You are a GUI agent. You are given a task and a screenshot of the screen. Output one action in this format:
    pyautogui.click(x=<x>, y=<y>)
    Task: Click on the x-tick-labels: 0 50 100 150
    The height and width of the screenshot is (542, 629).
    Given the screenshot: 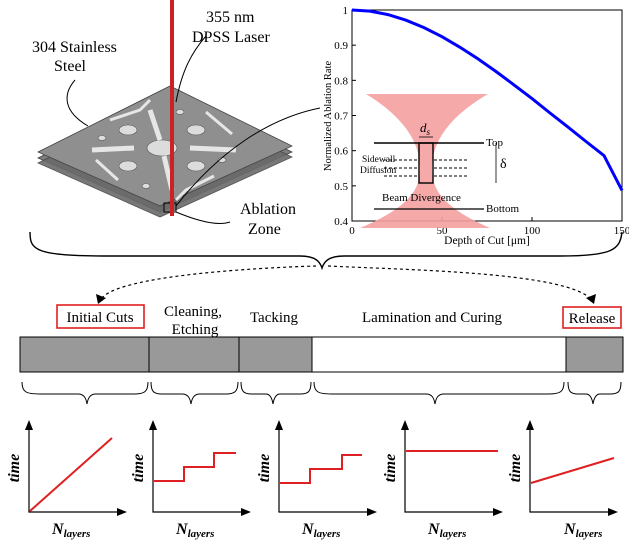 What is the action you would take?
    pyautogui.click(x=489, y=227)
    